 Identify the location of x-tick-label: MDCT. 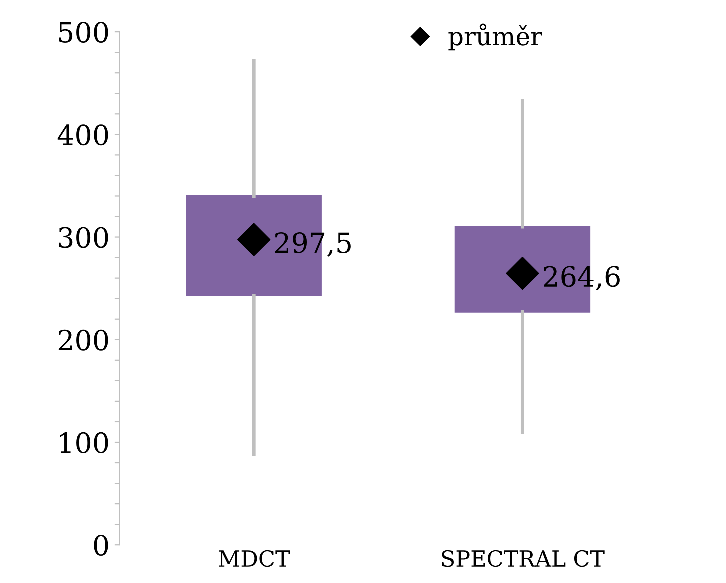
(254, 559).